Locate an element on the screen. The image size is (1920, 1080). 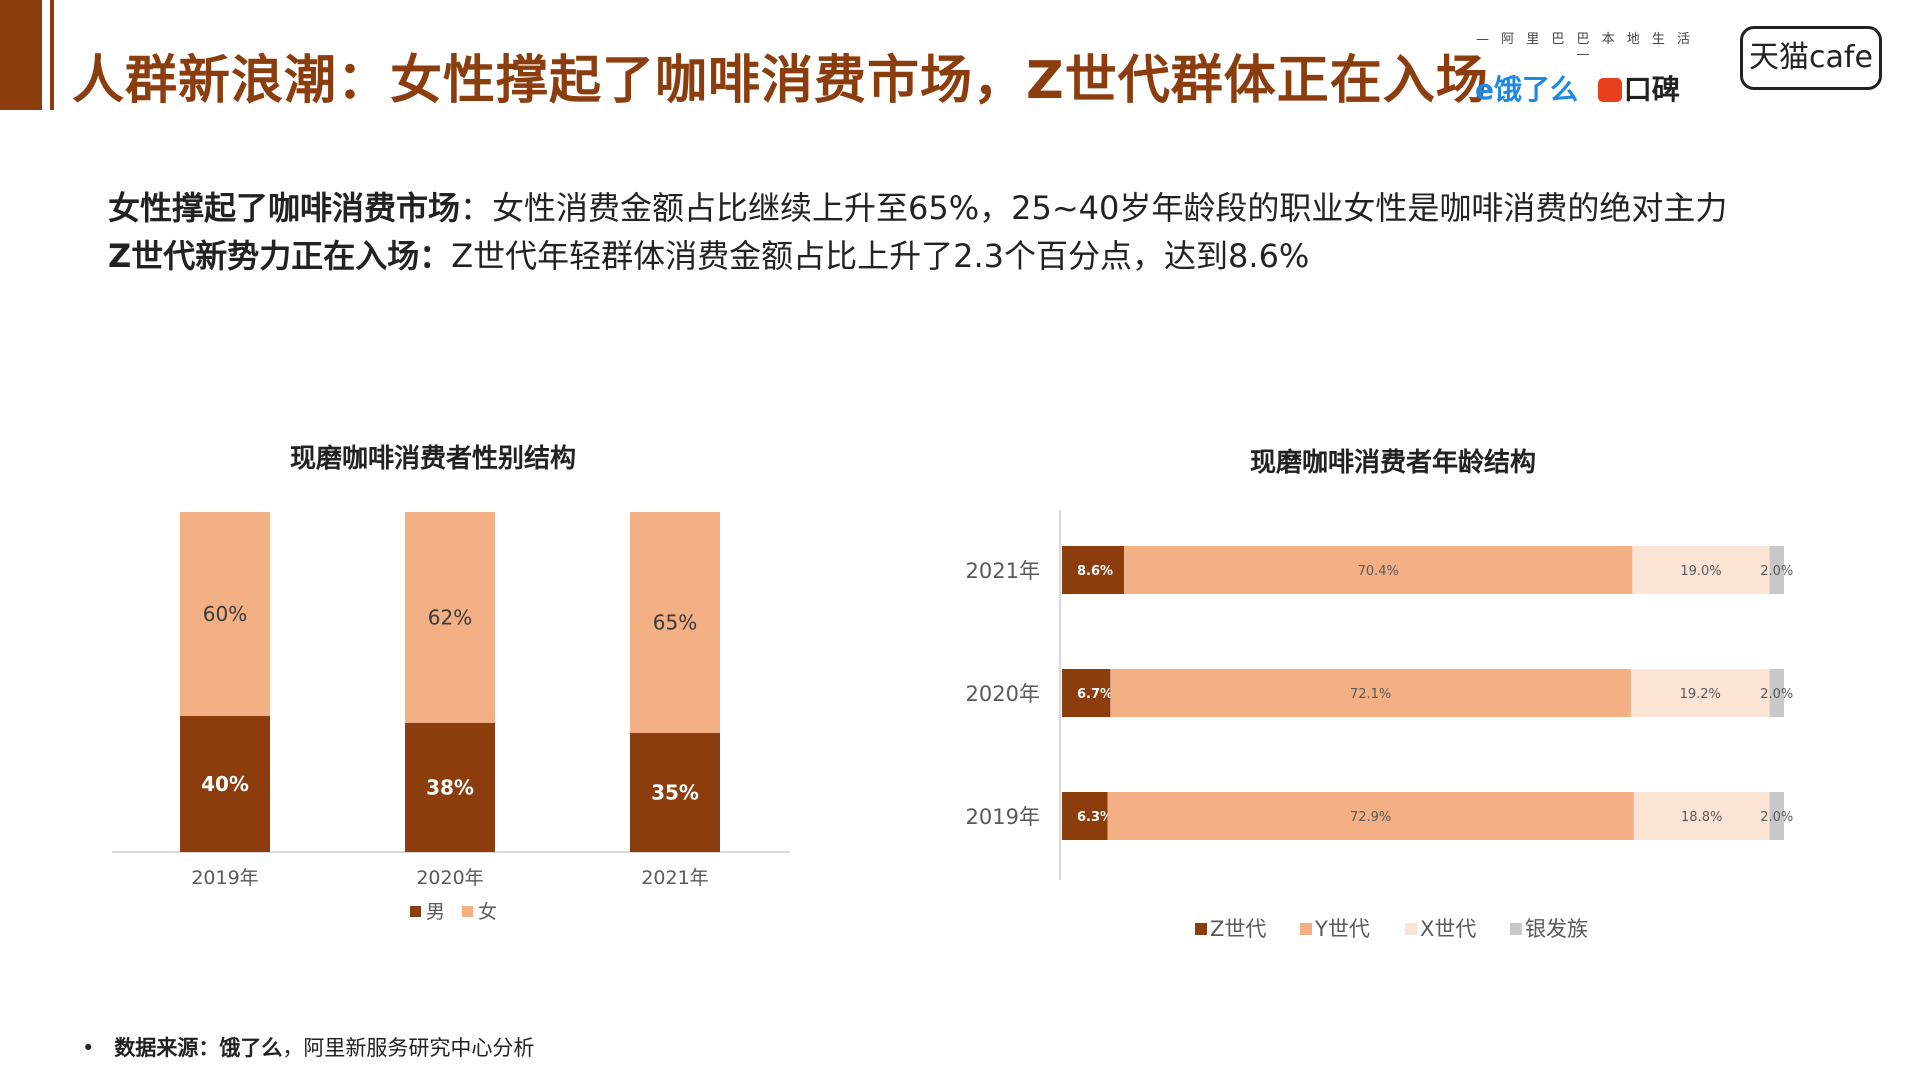
gender-data-label: 38% is located at coordinates (450, 787).